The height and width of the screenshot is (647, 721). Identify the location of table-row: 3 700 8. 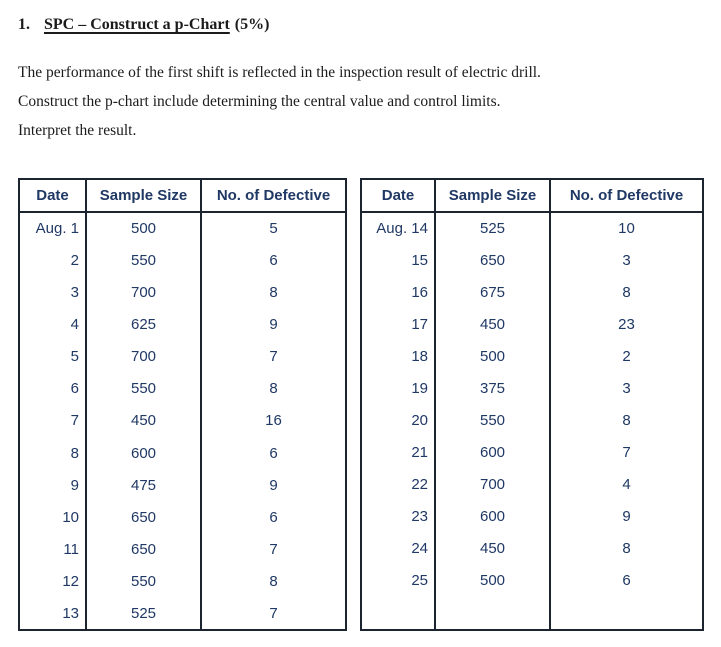
(182, 292).